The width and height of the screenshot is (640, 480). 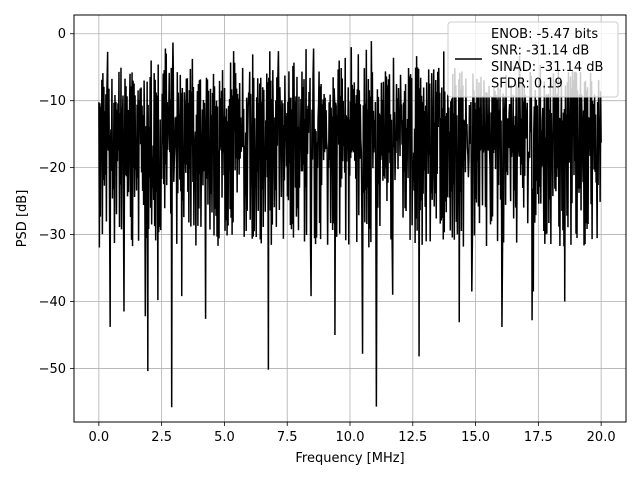 I want to click on x-tick-label: 2.5, so click(x=161, y=437).